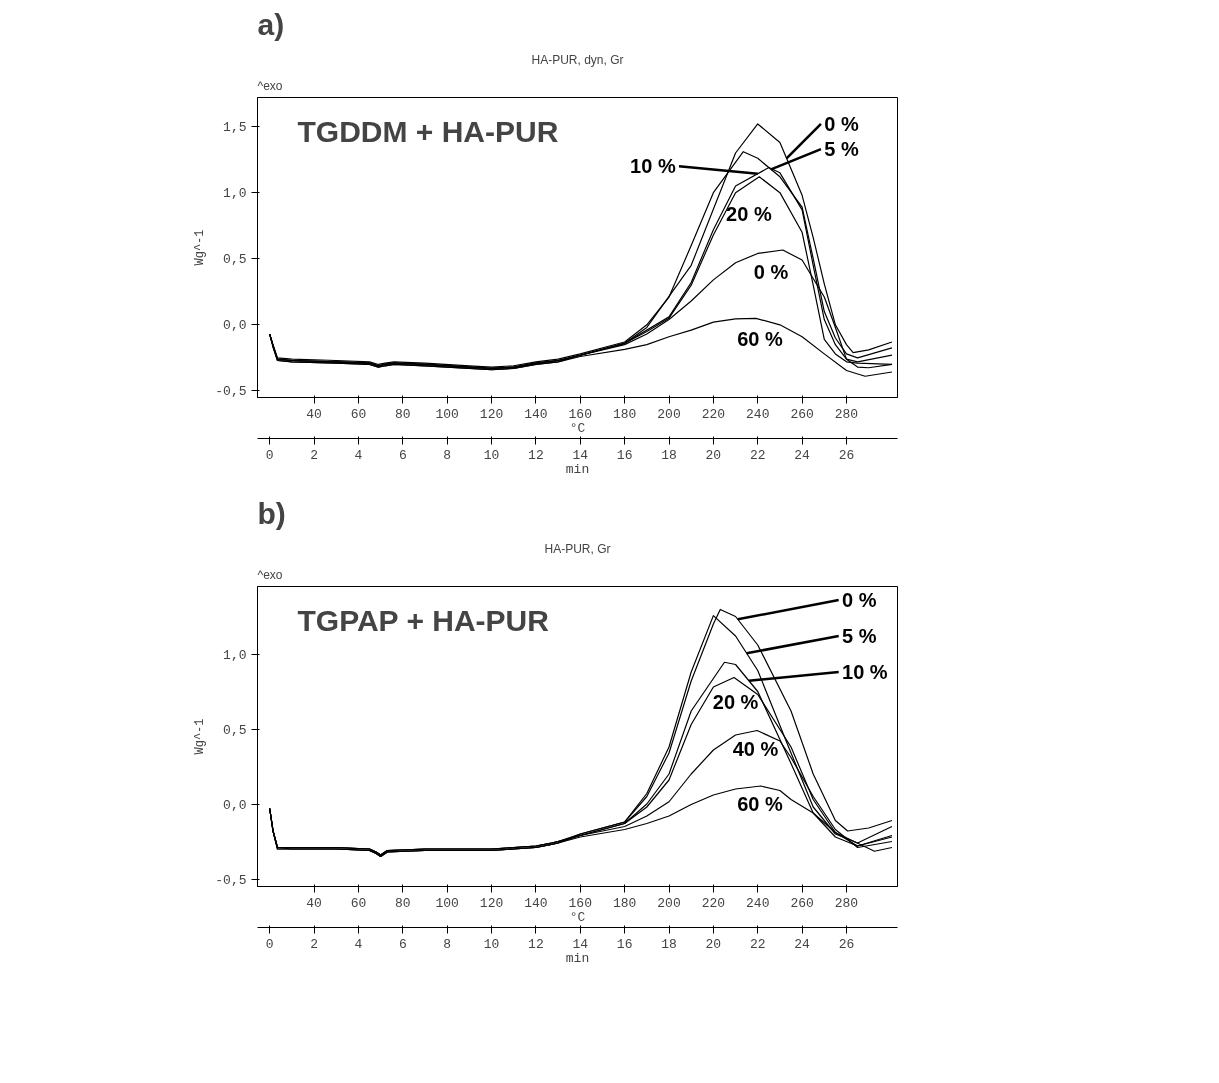 Image resolution: width=1219 pixels, height=1083 pixels. What do you see at coordinates (771, 271) in the screenshot?
I see `series-label: 0 %` at bounding box center [771, 271].